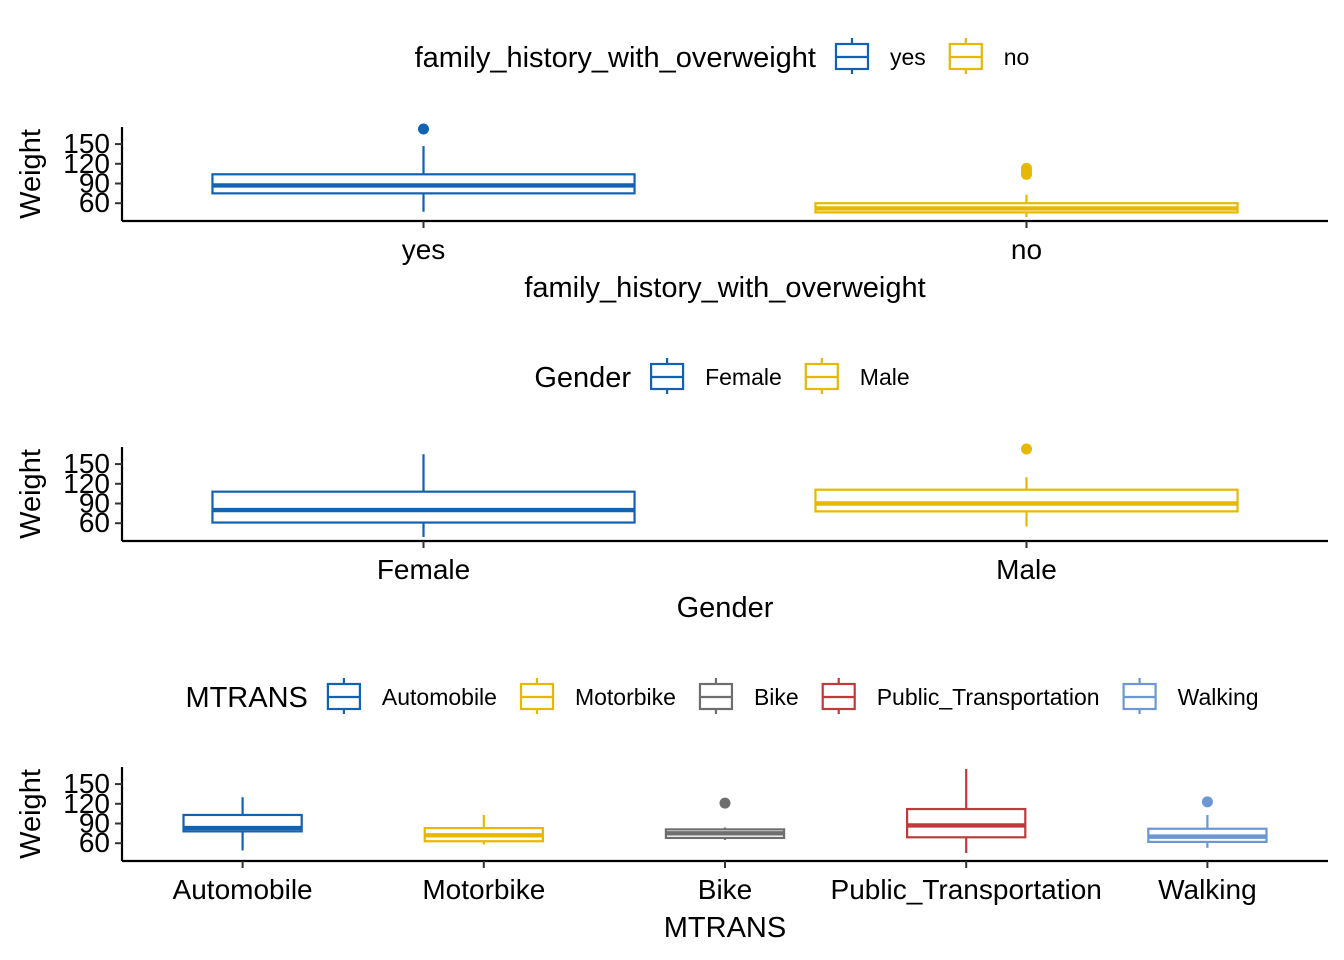 This screenshot has height=960, width=1344. What do you see at coordinates (243, 889) in the screenshot?
I see `x-tick-label-0: Automobile` at bounding box center [243, 889].